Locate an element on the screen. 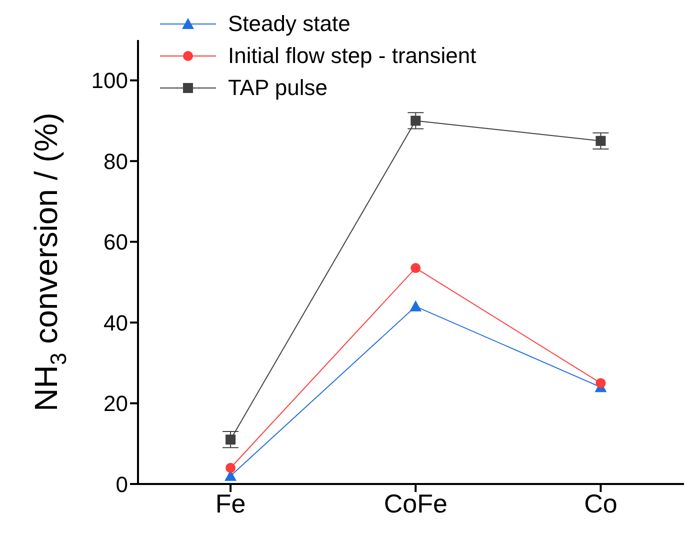 The height and width of the screenshot is (538, 689). legend-label: TAP pulse is located at coordinates (278, 88).